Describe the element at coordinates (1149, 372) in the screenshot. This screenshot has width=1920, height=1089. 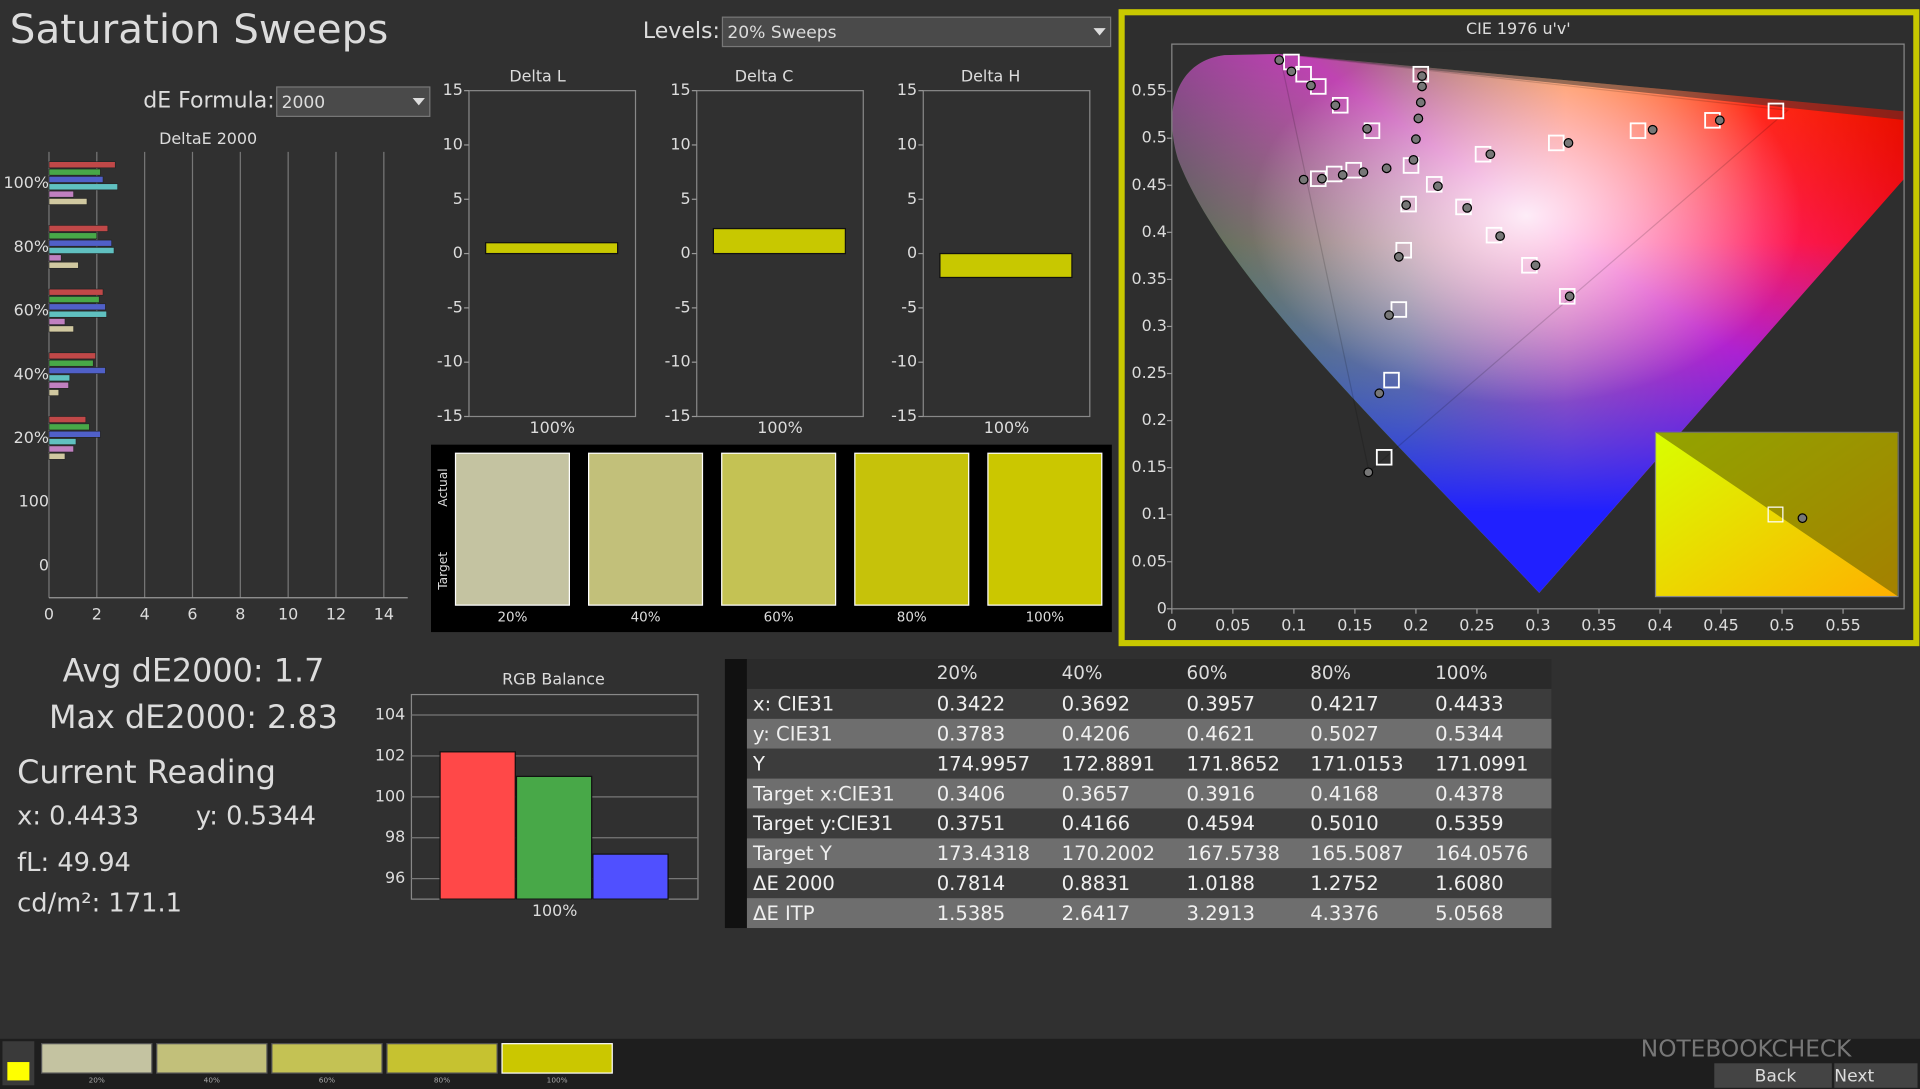
I see `y-tick-label: 0.25` at that location.